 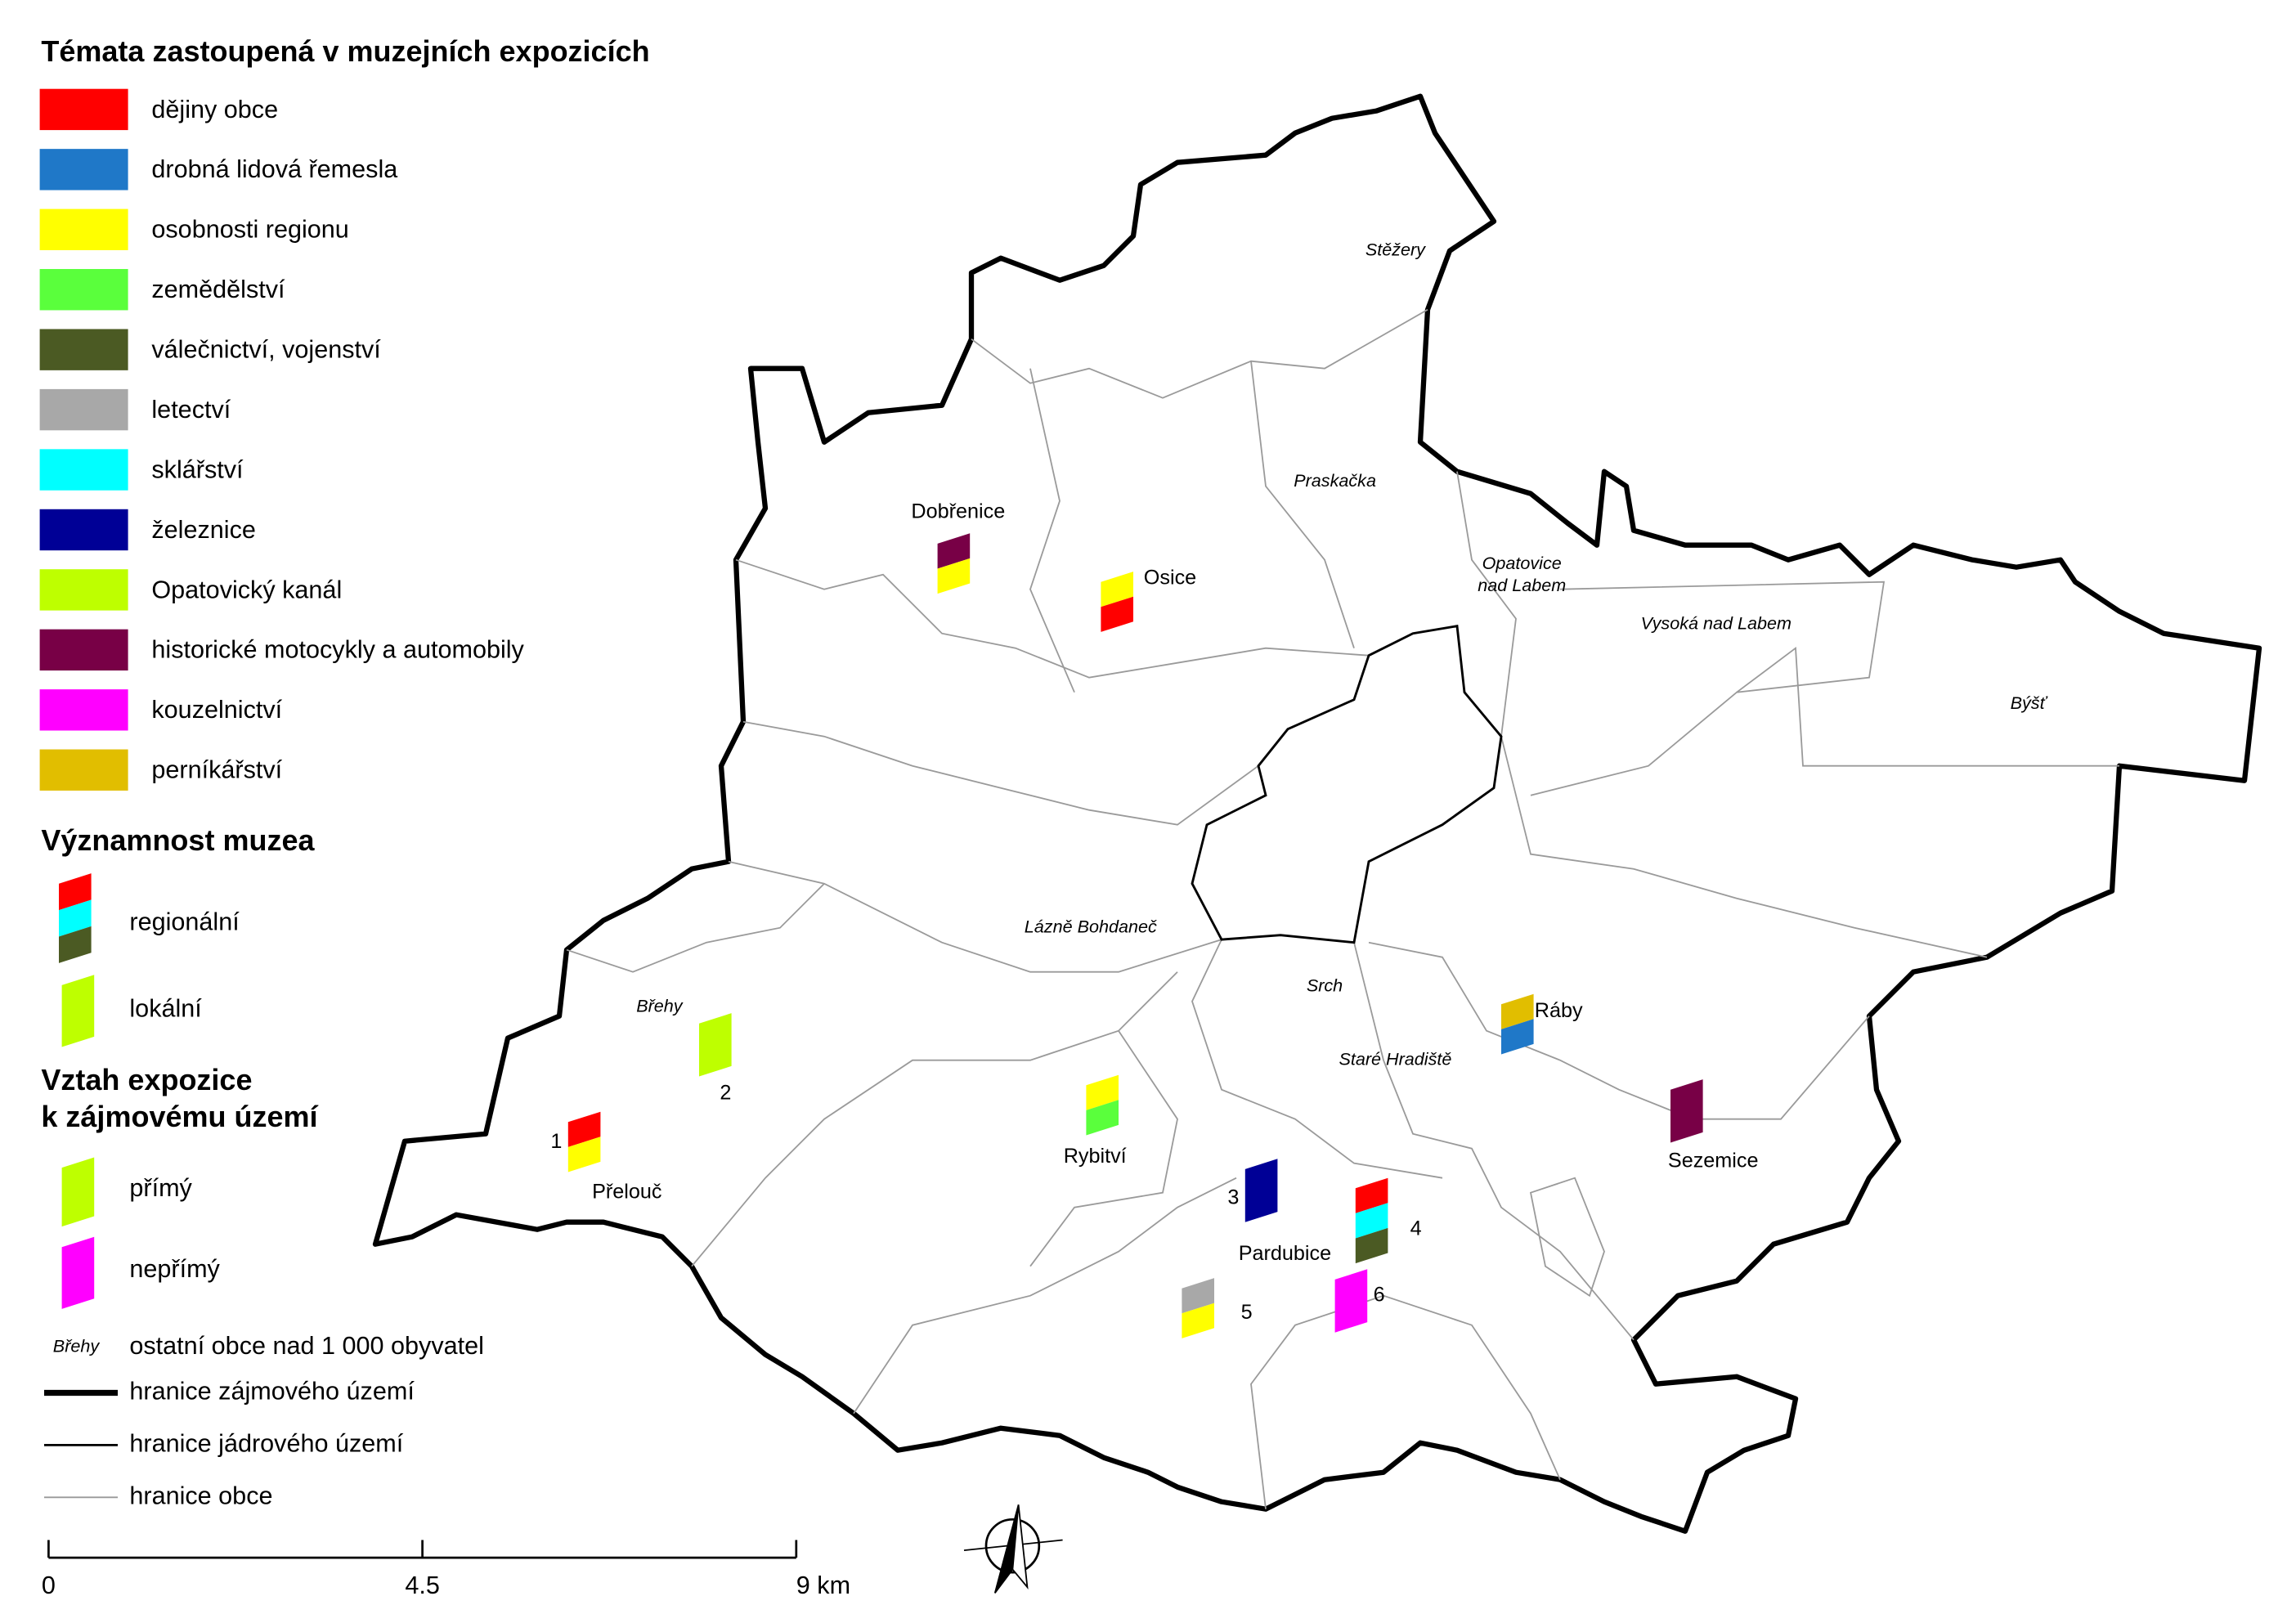 I want to click on other-town-label: Praskačka, so click(x=1335, y=480).